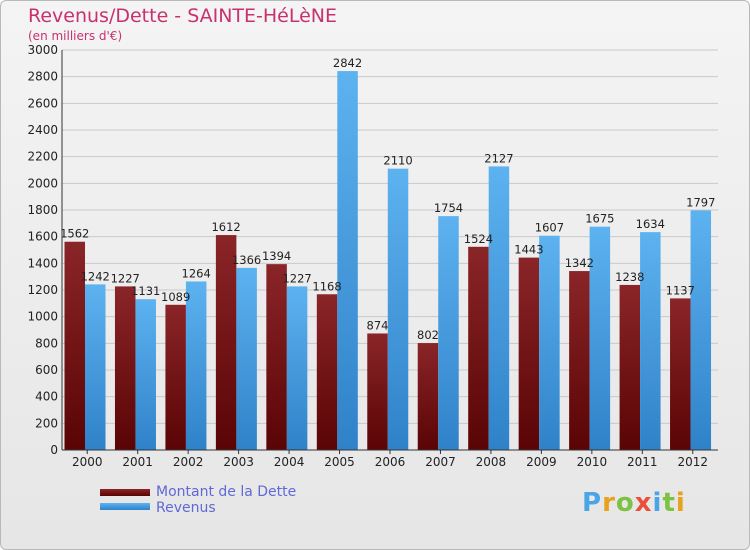 This screenshot has width=750, height=550. Describe the element at coordinates (145, 374) in the screenshot. I see `bar-revenus-2001` at that location.